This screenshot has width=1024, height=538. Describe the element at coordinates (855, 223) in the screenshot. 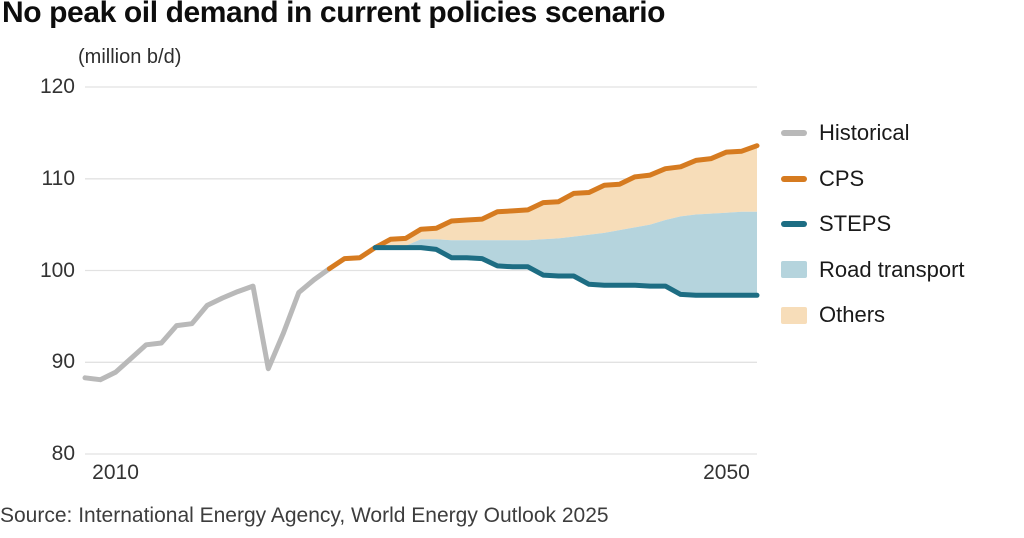

I see `legend-label-steps: STEPS` at that location.